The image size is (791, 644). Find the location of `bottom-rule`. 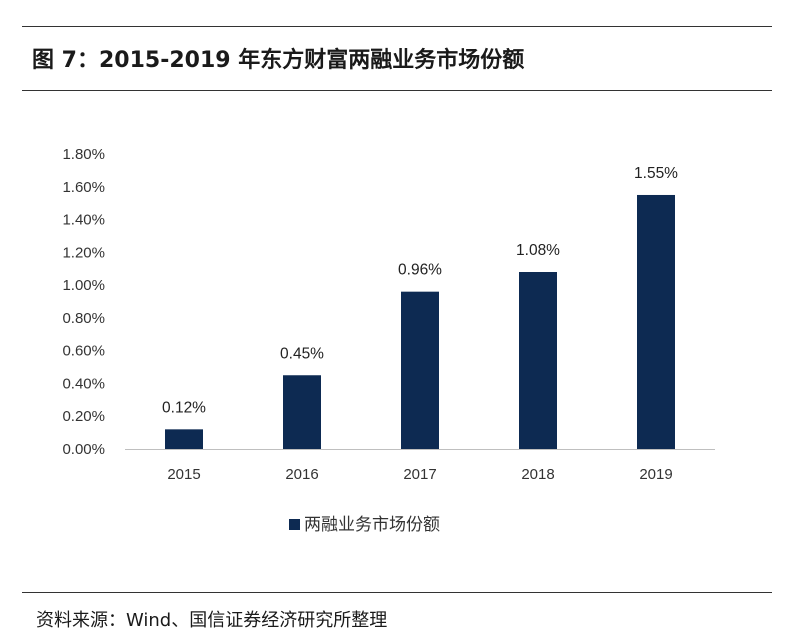

bottom-rule is located at coordinates (397, 592).